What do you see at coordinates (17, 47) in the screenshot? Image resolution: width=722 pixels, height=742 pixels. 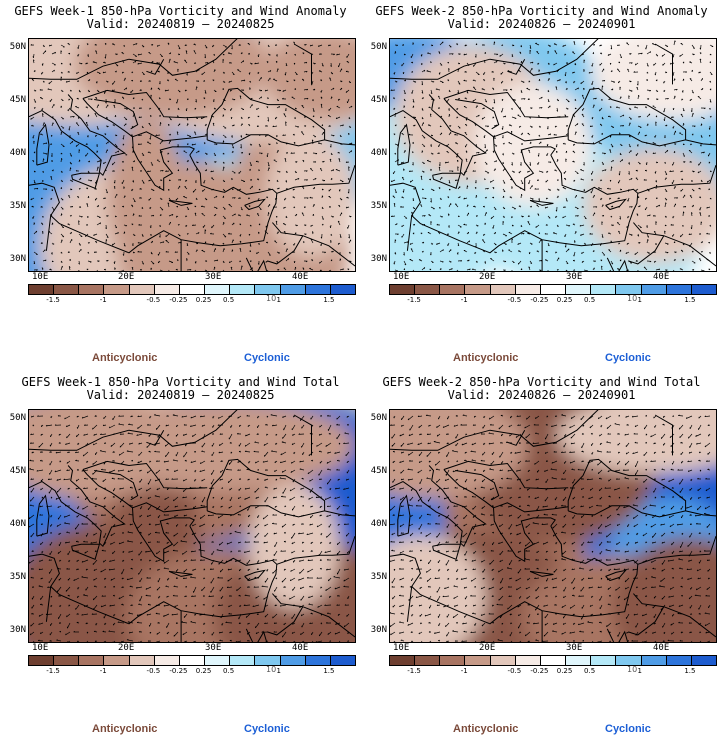 I see `lat-label: 50N` at bounding box center [17, 47].